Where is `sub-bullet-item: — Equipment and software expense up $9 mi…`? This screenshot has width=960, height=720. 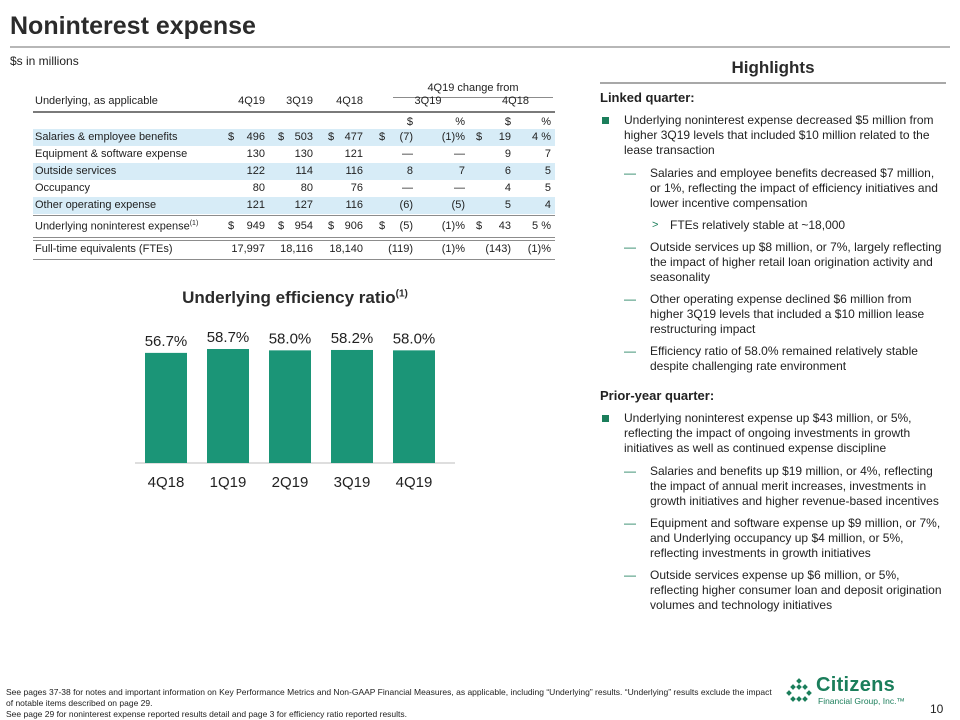
sub-bullet-item: — Equipment and software expense up $9 mi… is located at coordinates (782, 538).